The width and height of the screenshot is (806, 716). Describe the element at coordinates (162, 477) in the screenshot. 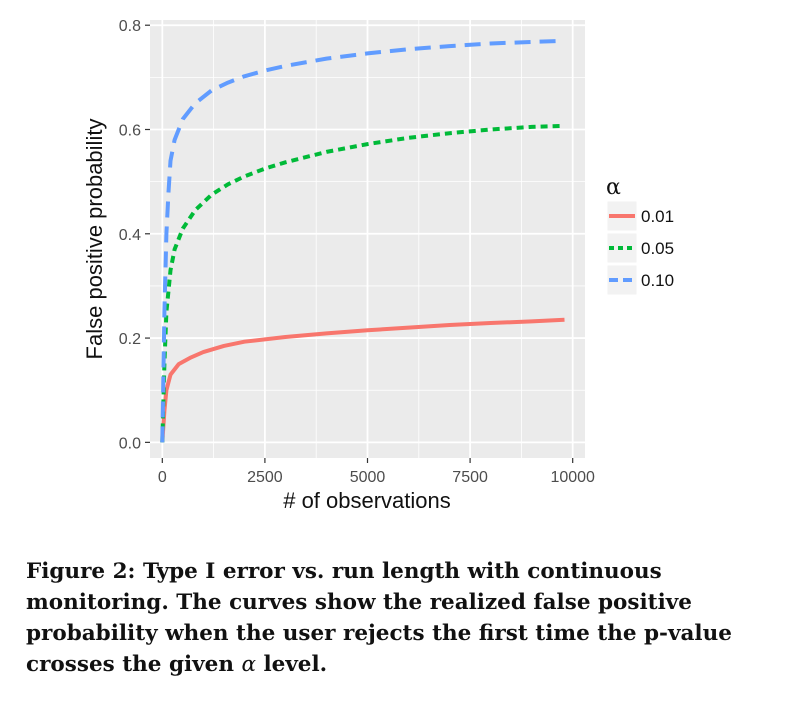

I see `x-tick-label: 0` at that location.